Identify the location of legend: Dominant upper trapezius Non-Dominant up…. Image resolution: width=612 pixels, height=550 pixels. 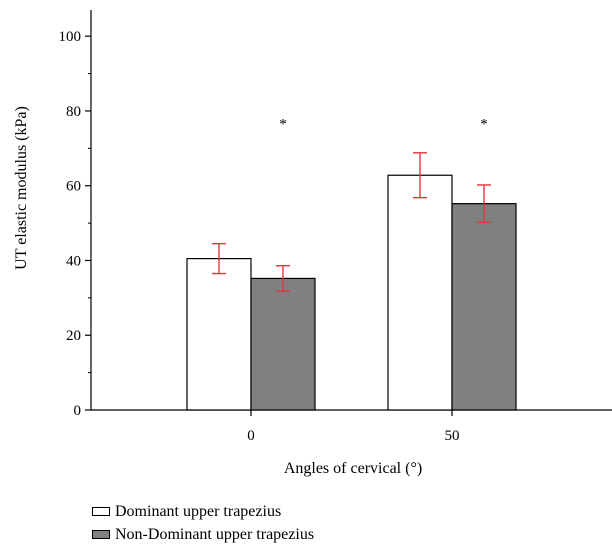
(203, 523).